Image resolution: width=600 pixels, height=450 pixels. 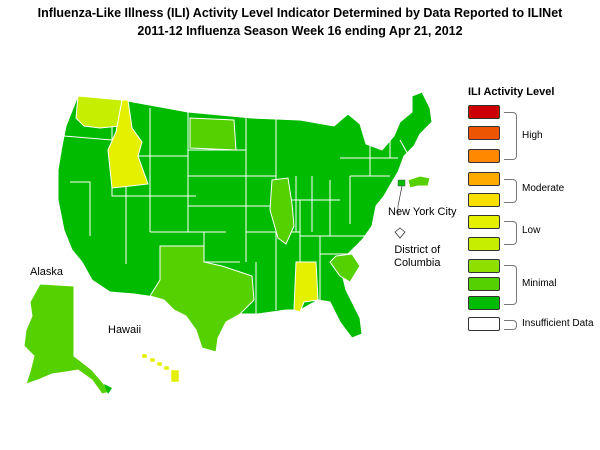 I want to click on label-dc: District of Columbia, so click(x=417, y=257).